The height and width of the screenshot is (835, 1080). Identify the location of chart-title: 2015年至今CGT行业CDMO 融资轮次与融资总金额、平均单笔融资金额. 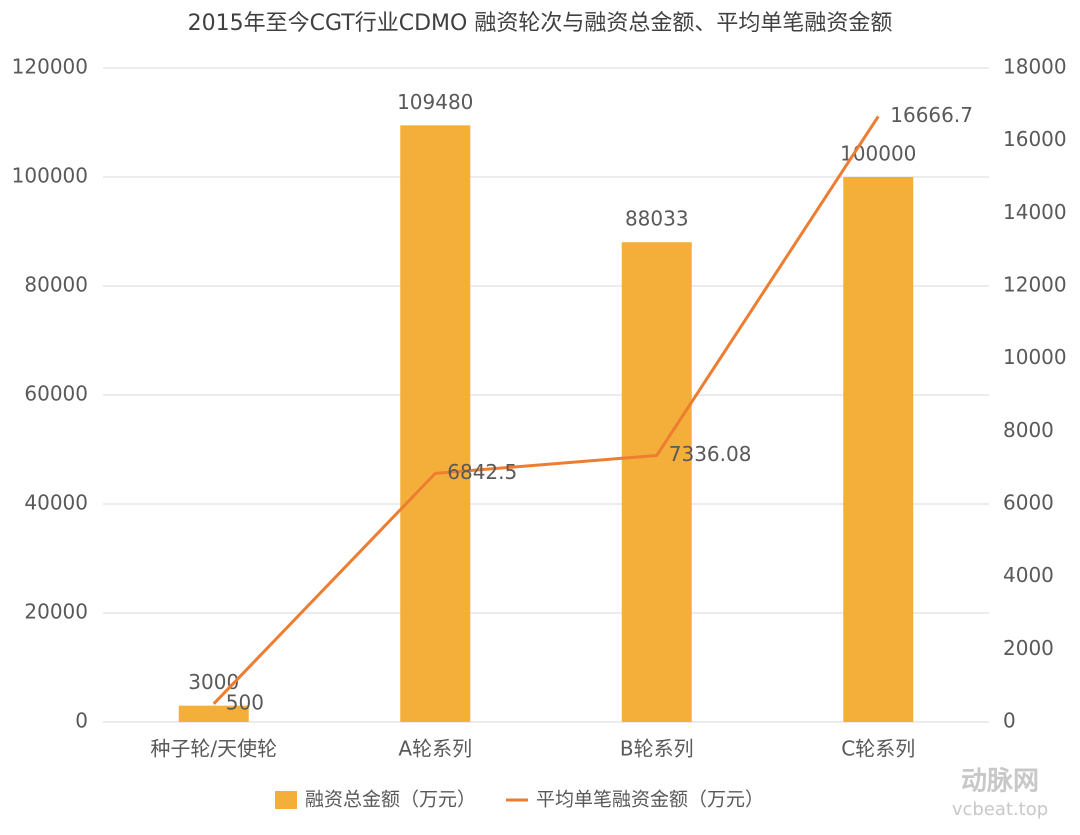
(540, 23).